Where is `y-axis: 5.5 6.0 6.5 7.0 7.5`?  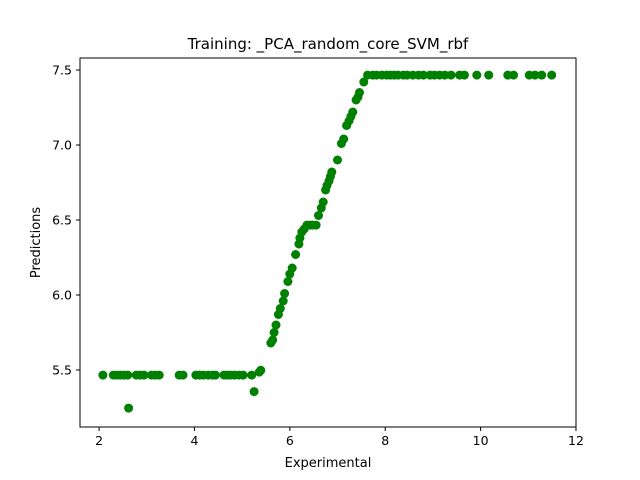 y-axis: 5.5 6.0 6.5 7.0 7.5 is located at coordinates (66, 220).